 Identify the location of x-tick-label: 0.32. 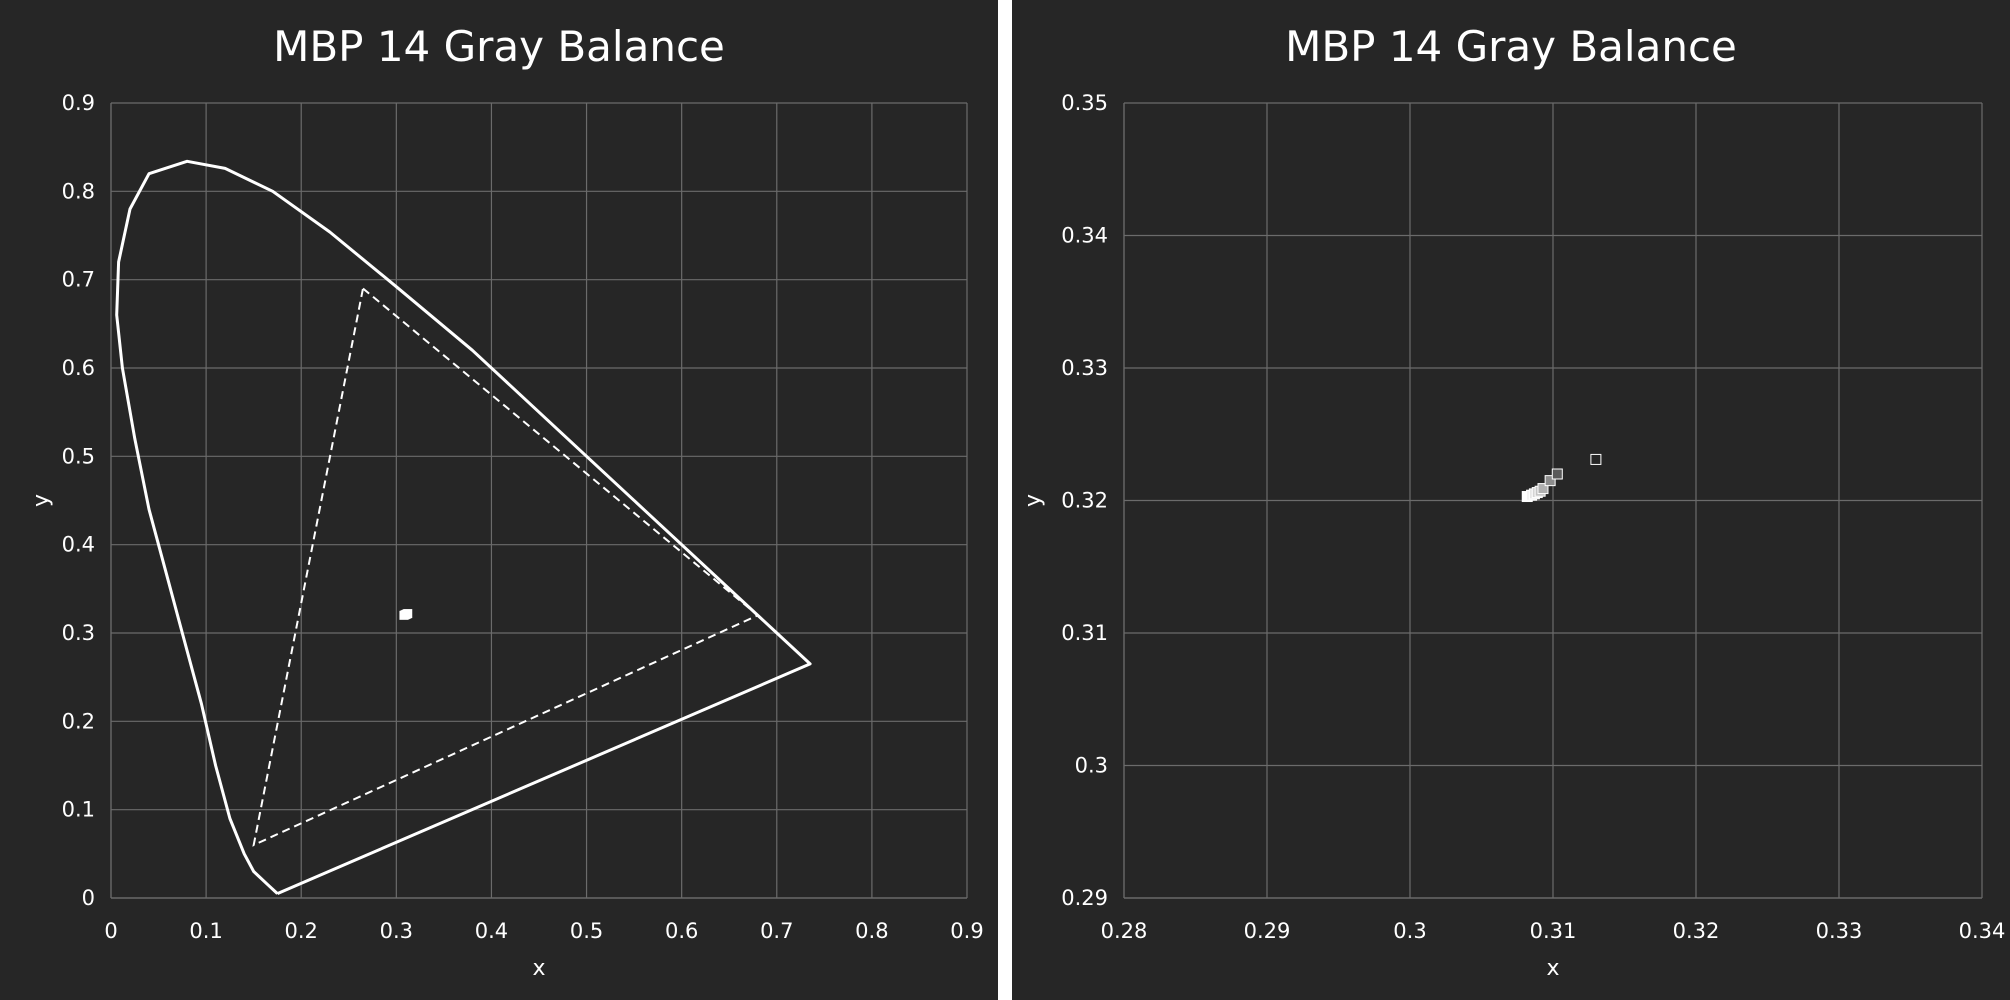
(1696, 931).